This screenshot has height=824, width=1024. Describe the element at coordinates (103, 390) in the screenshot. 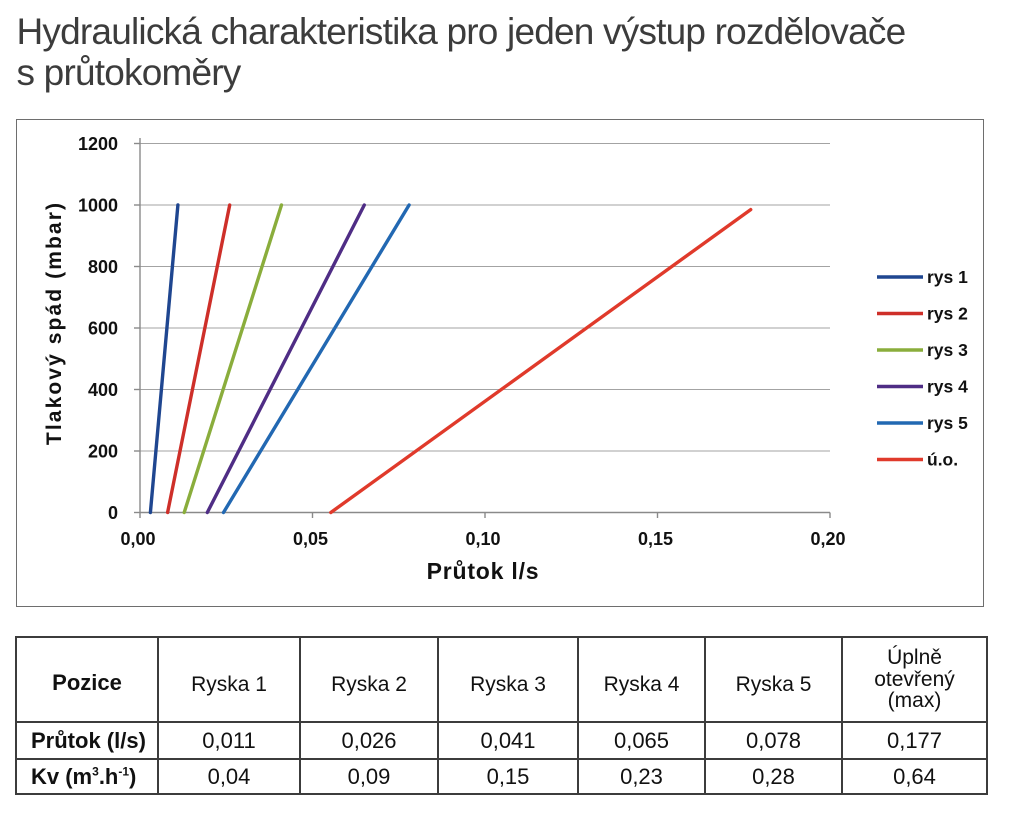

I see `svg-text: 400` at that location.